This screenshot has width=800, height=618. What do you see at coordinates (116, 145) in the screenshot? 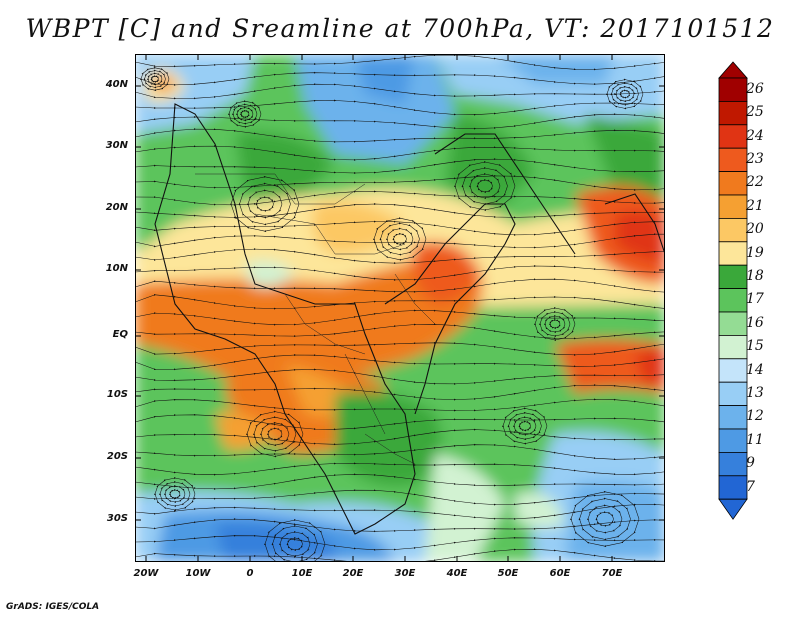
I see `lat-label: 30N` at bounding box center [116, 145].